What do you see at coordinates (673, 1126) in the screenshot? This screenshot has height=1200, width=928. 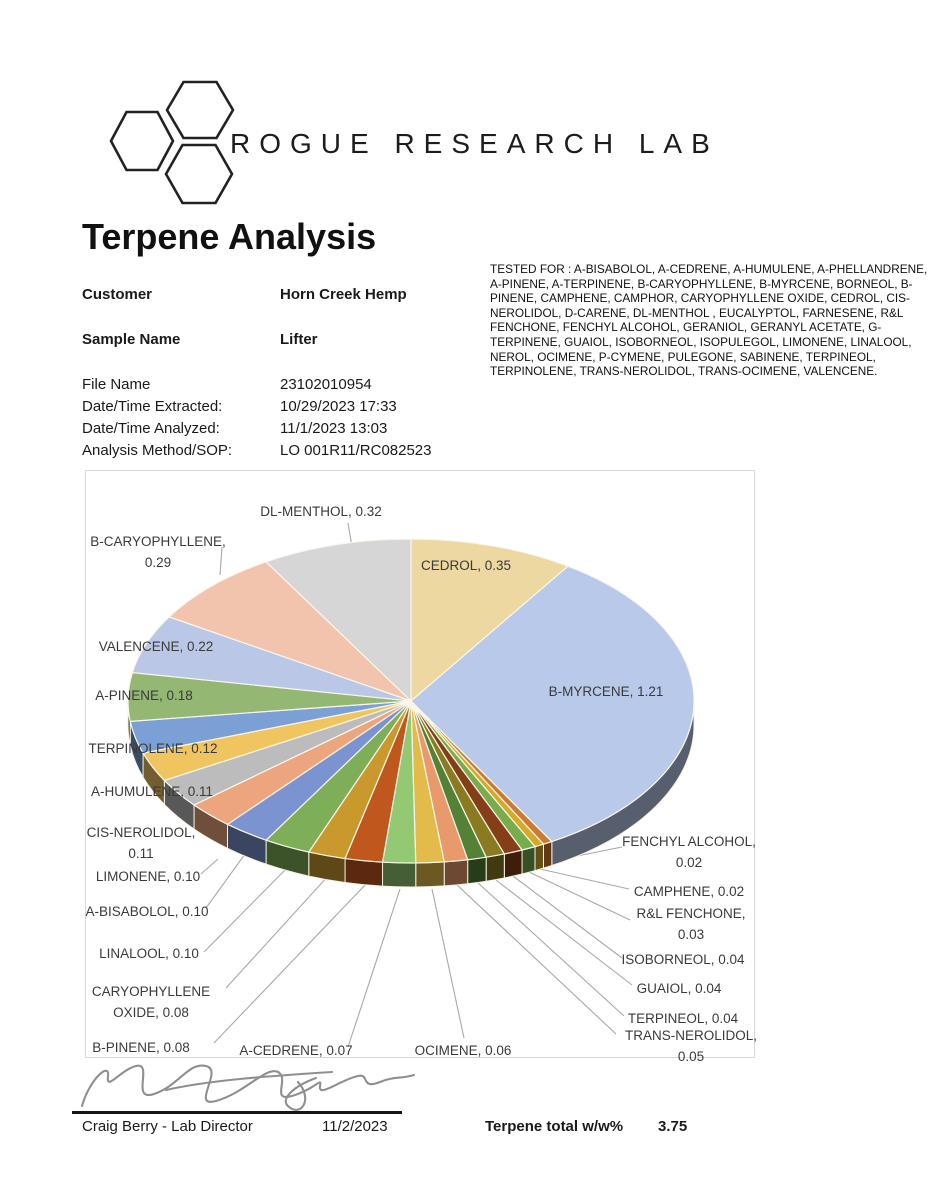 I see `terpene-total-value: 3.75` at bounding box center [673, 1126].